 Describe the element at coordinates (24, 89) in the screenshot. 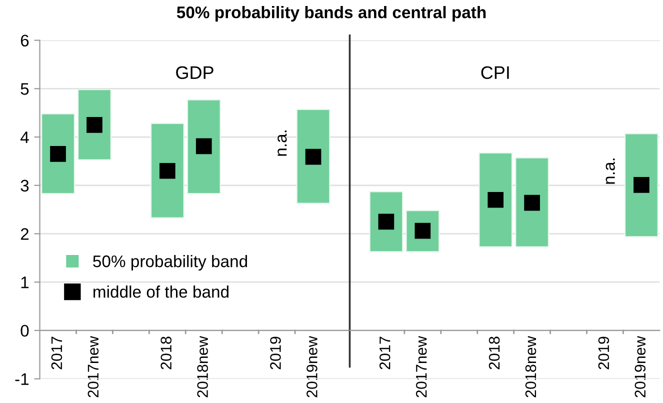

I see `y-tick-label: 5` at that location.